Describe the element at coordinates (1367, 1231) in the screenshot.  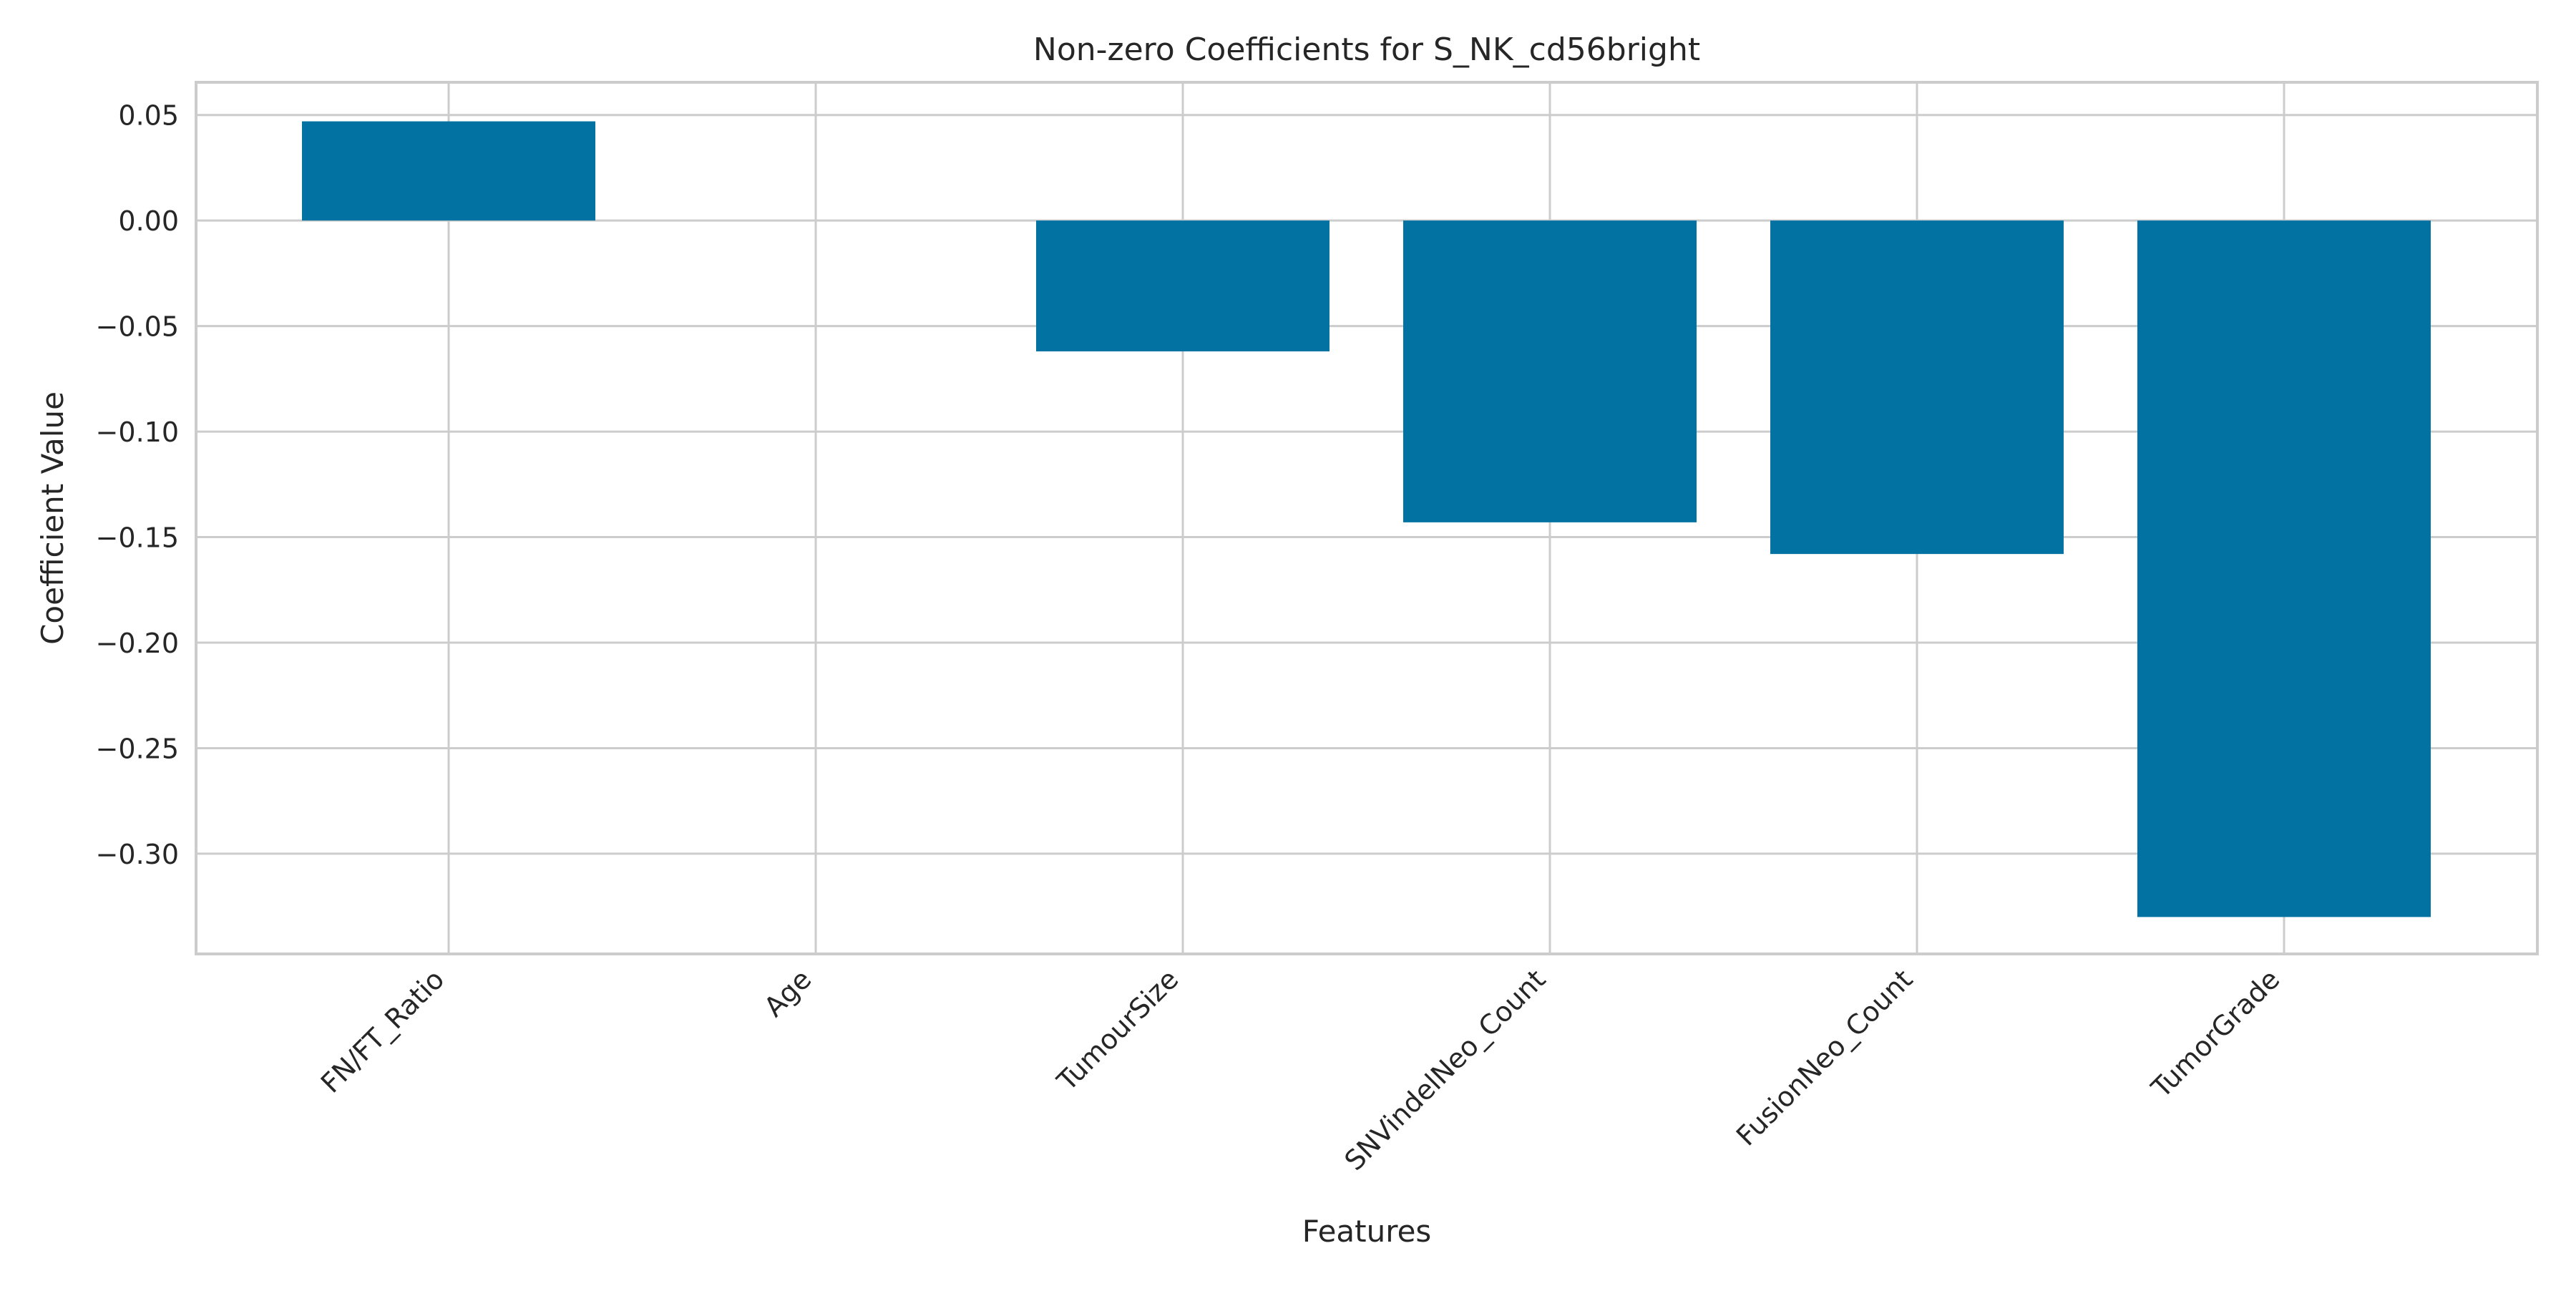
I see `x-axis-label: Features` at that location.